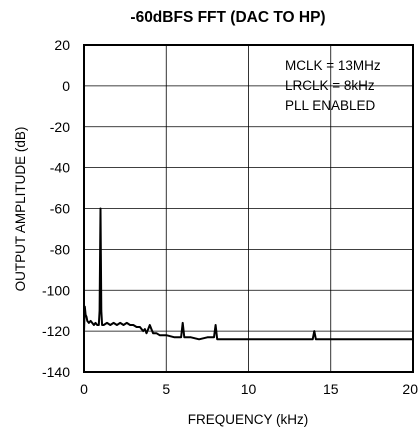 The height and width of the screenshot is (433, 418). I want to click on x-axis-ticks: 0 5 10 15 20, so click(249, 389).